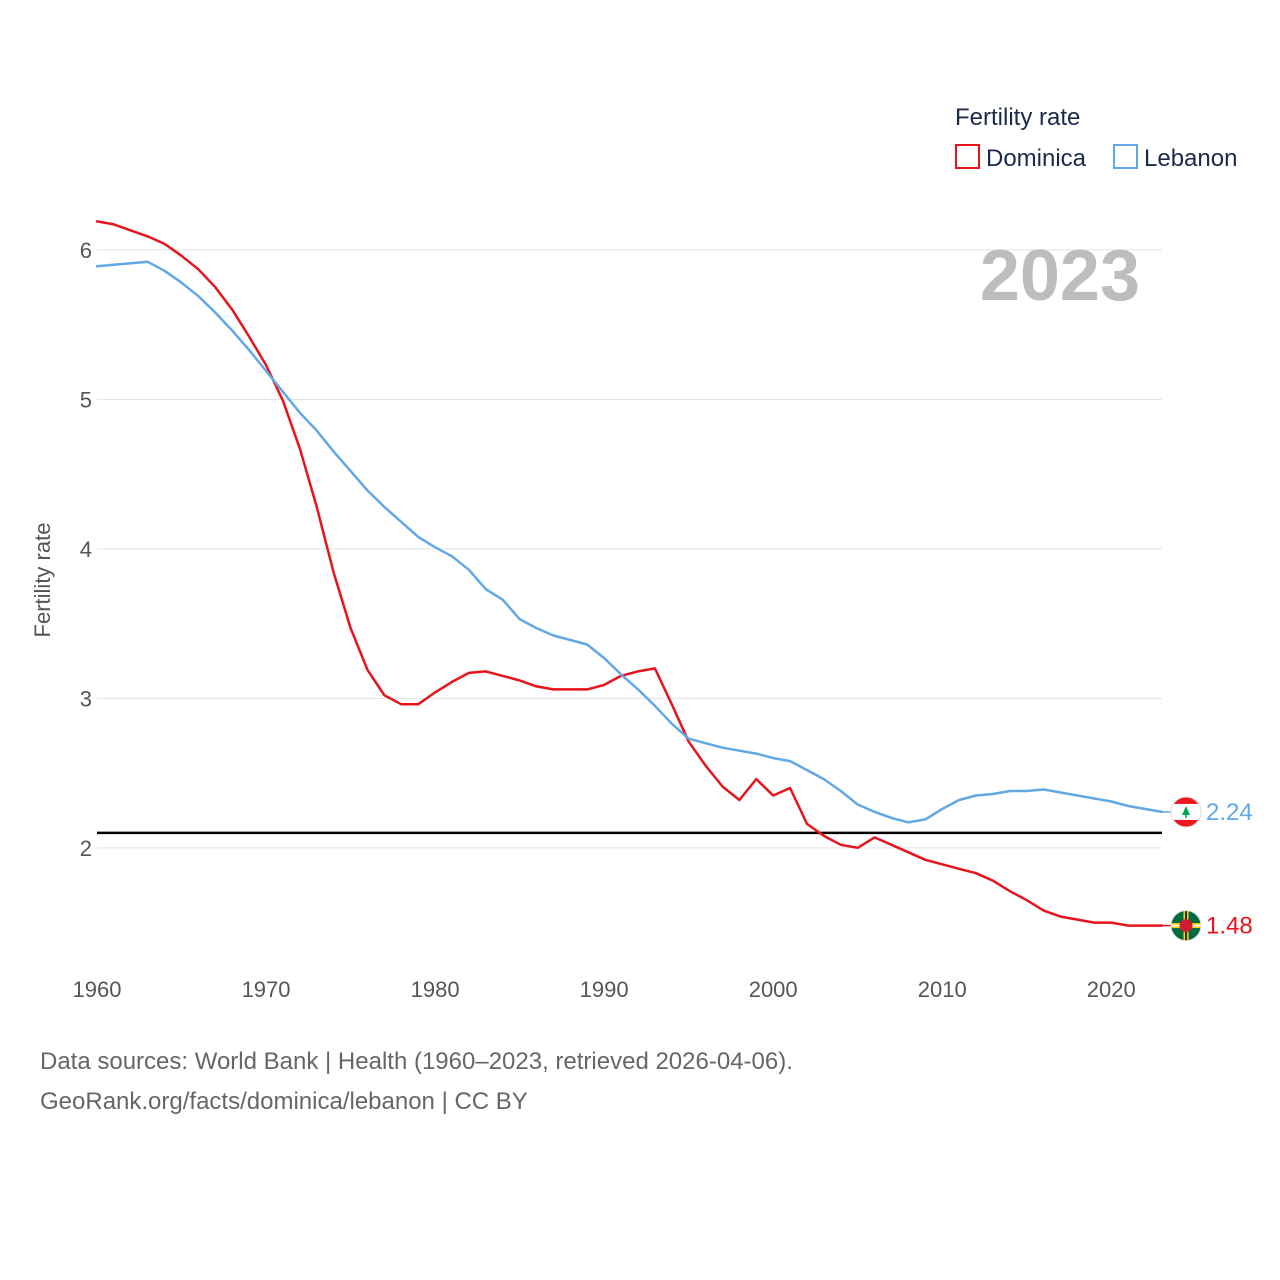 The width and height of the screenshot is (1280, 1280). Describe the element at coordinates (42, 580) in the screenshot. I see `y-axis-label: Fertility rate` at that location.